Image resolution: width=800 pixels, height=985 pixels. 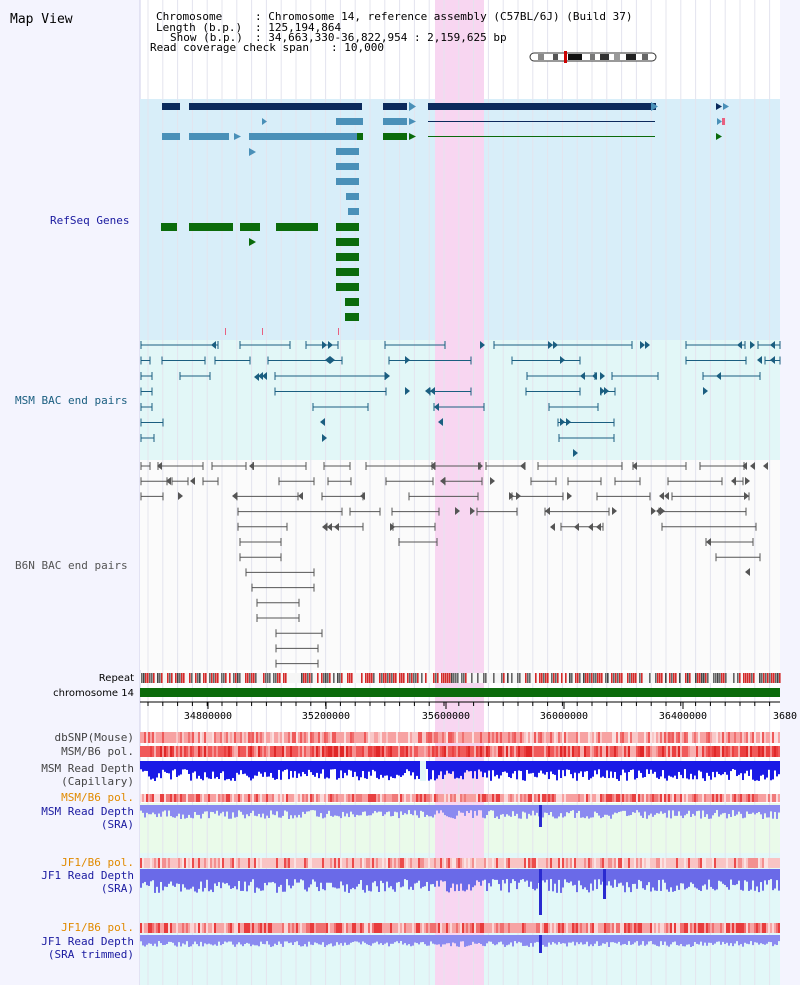 What do you see at coordinates (71, 565) in the screenshot?
I see `track-label-b6n-bac: B6N BAC end pairs` at bounding box center [71, 565].